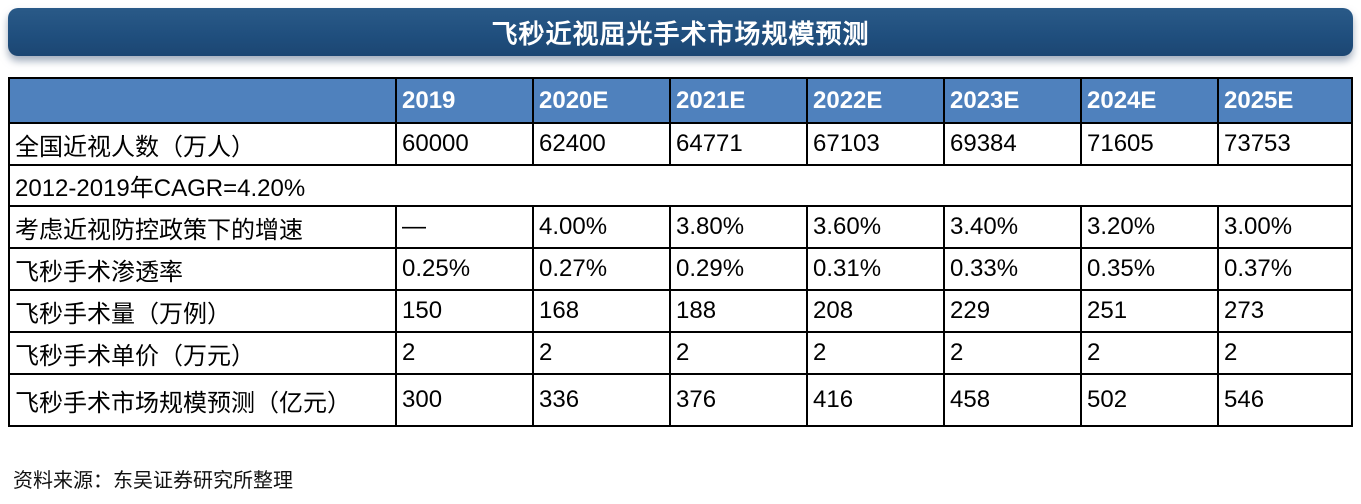  I want to click on header-cell-2019: 2019, so click(464, 100).